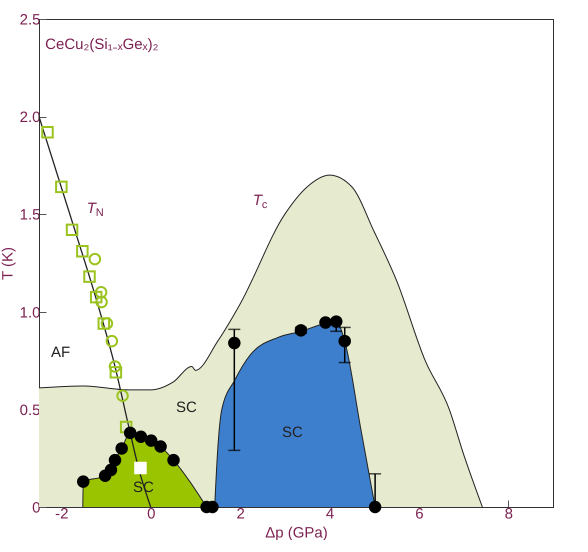 This screenshot has width=588, height=552. I want to click on text: CeCu₂(Si₁₋ₓGeₓ)₂, so click(102, 44).